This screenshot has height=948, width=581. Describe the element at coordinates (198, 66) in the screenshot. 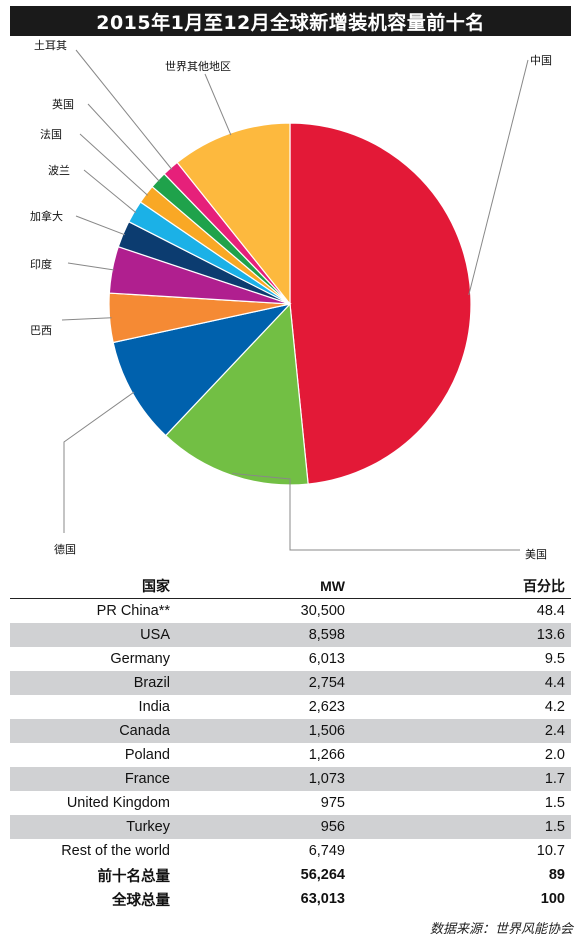

I see `slice-label: 世界其他地区` at that location.